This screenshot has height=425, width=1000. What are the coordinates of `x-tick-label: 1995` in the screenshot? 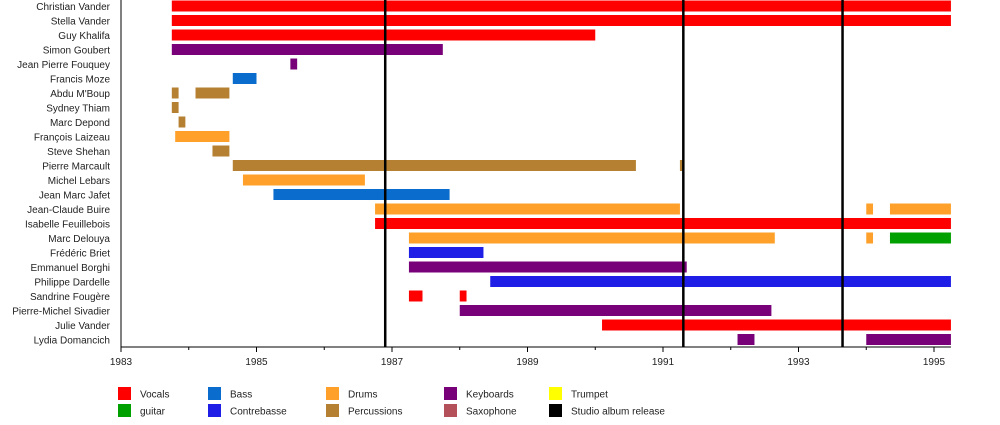 It's located at (934, 362).